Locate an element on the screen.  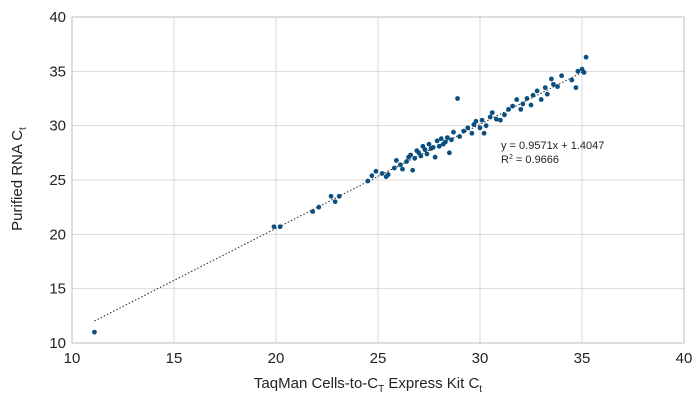
x-tick-label: 20 is located at coordinates (276, 358).